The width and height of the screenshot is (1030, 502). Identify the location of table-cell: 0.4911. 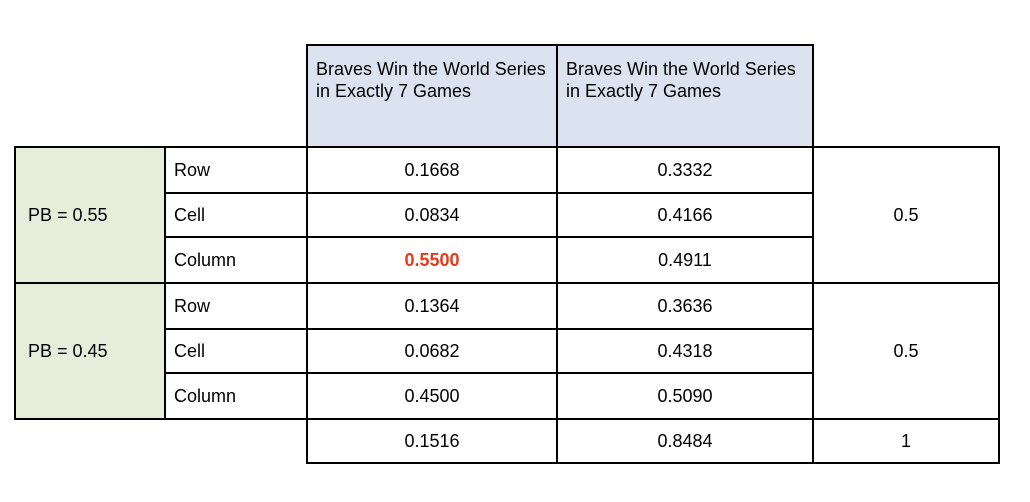
(685, 260).